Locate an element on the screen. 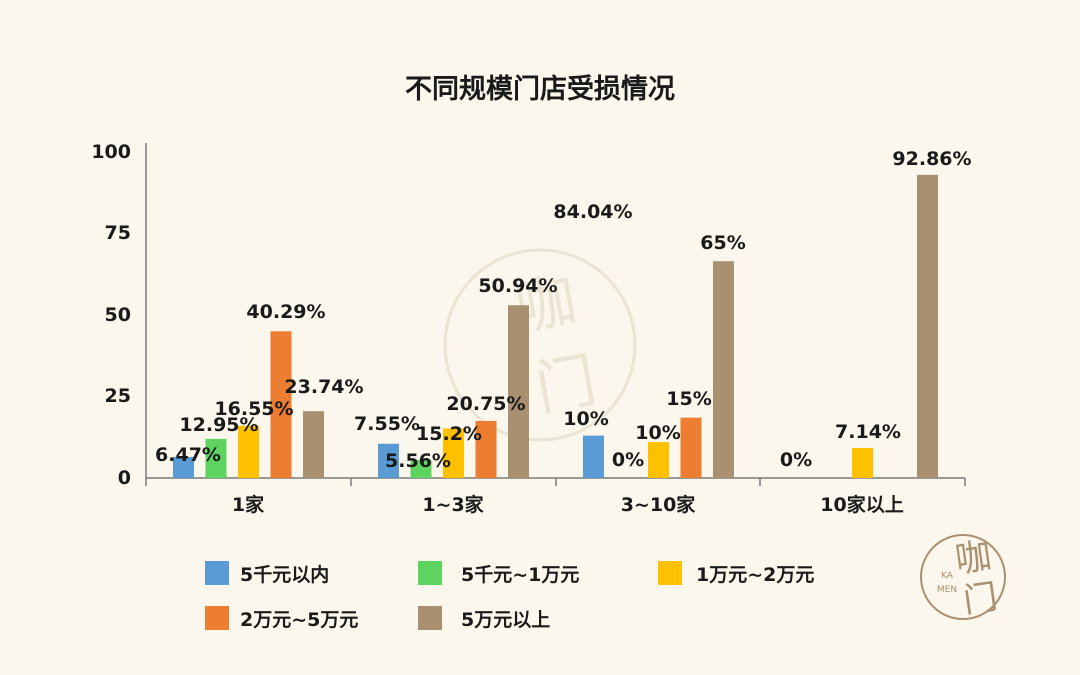  data-label: 7.55% is located at coordinates (387, 424).